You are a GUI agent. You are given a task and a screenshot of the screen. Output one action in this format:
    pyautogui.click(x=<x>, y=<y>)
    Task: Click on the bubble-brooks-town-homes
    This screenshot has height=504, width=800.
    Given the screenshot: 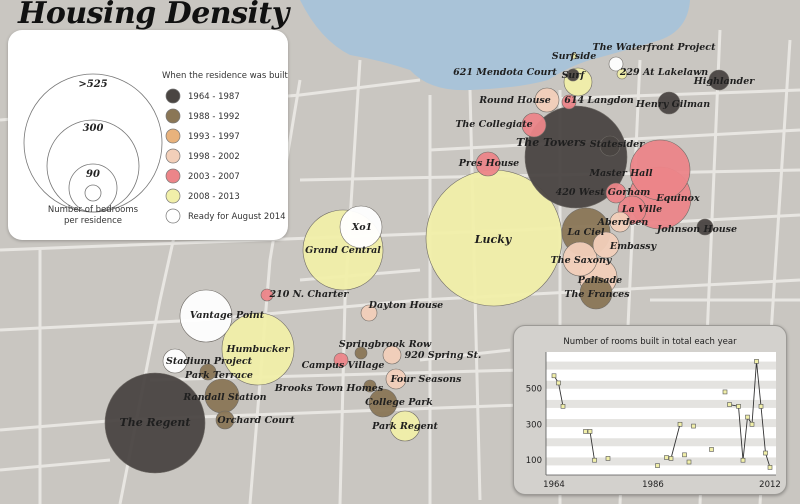 What is the action you would take?
    pyautogui.click(x=370, y=386)
    